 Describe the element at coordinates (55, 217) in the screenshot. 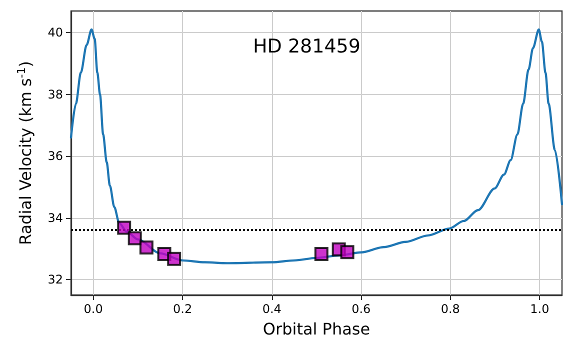

I see `y-tick-label: 34` at that location.